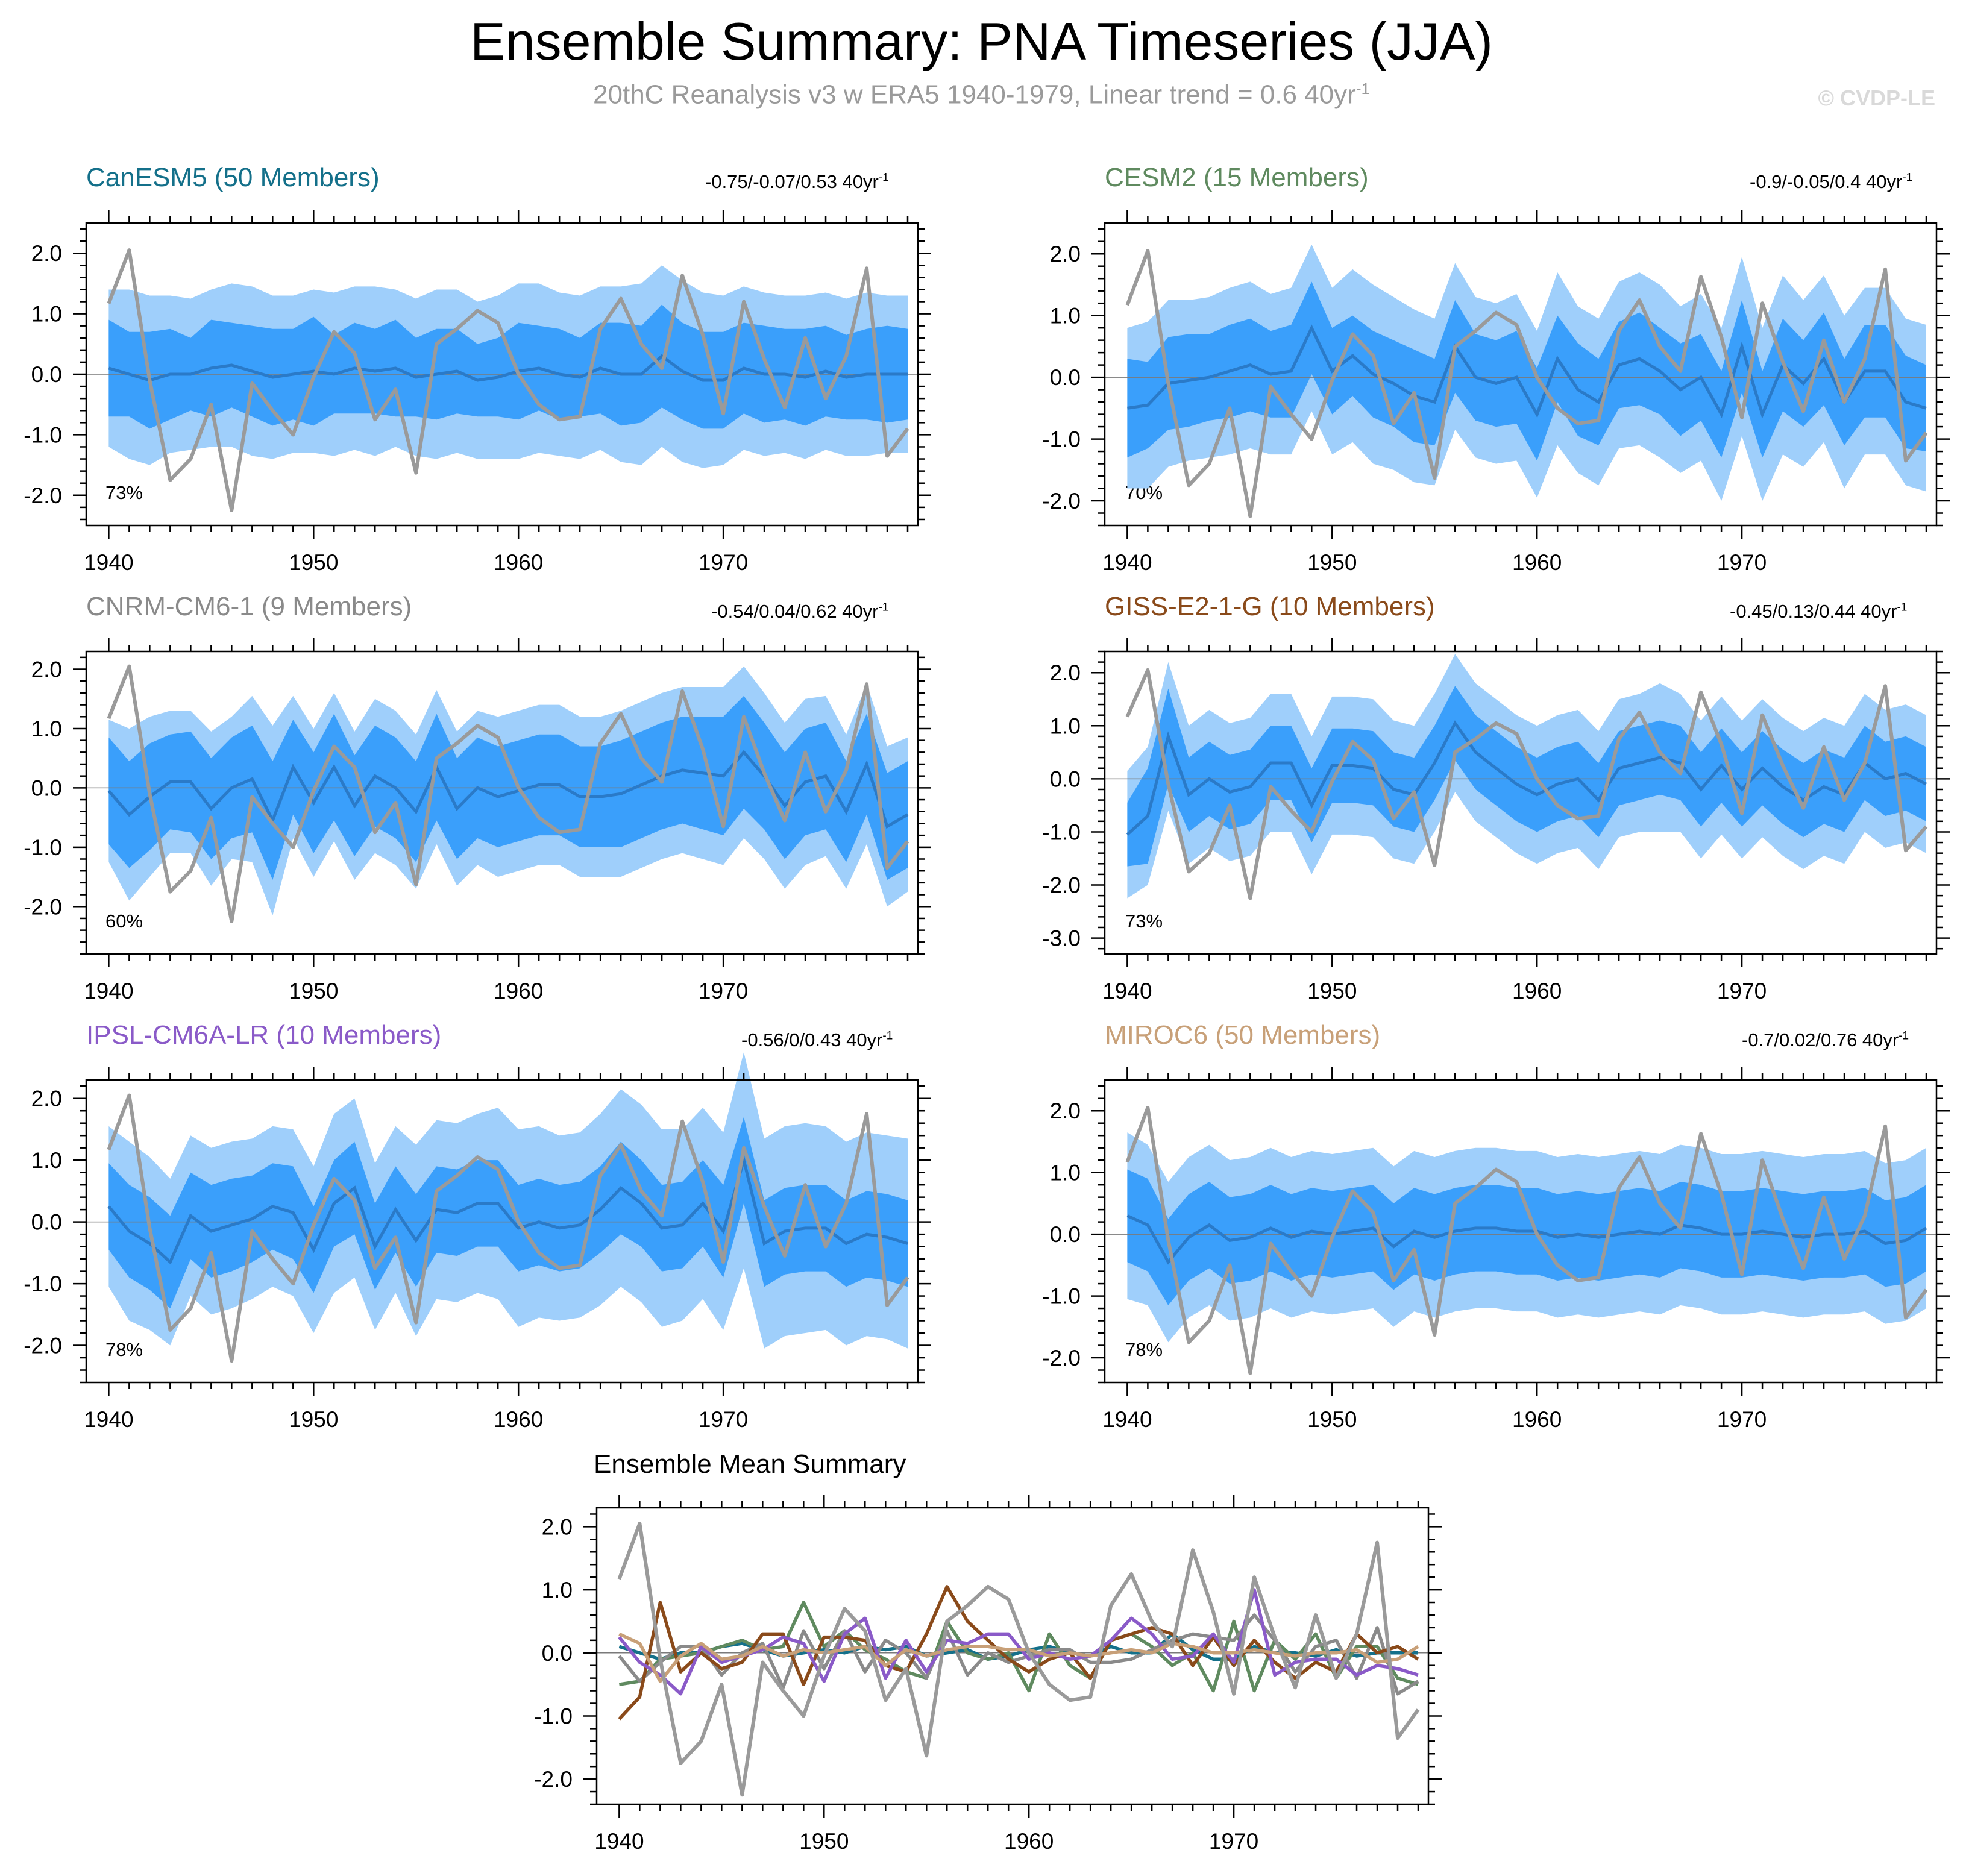 This screenshot has width=1963, height=1876. Describe the element at coordinates (264, 1035) in the screenshot. I see `panel-title: IPSL-CM6A-LR (10 Members)` at that location.